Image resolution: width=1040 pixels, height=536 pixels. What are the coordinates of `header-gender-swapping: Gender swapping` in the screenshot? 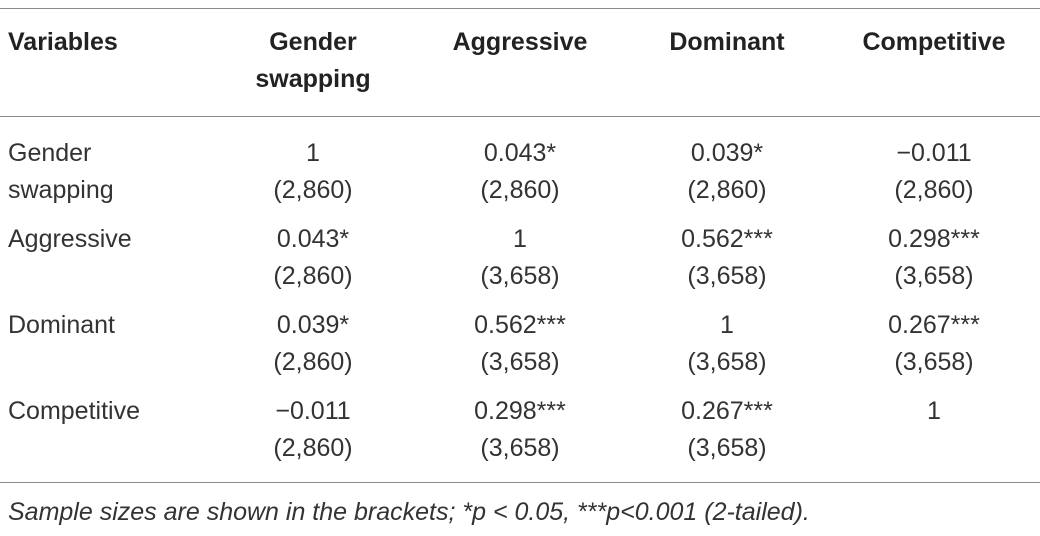 It's located at (312, 61).